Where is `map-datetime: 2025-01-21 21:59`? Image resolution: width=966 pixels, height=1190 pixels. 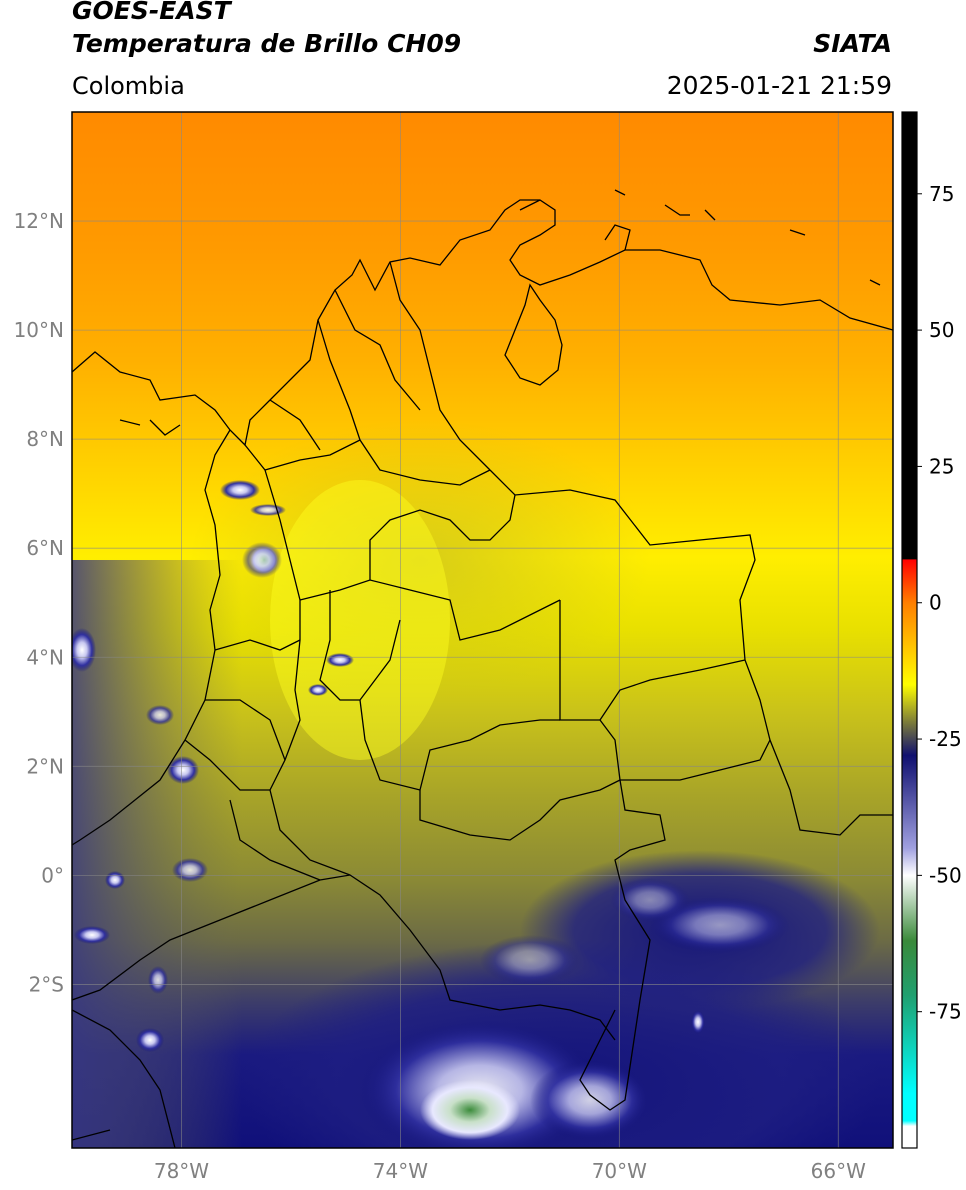 map-datetime: 2025-01-21 21:59 is located at coordinates (779, 85).